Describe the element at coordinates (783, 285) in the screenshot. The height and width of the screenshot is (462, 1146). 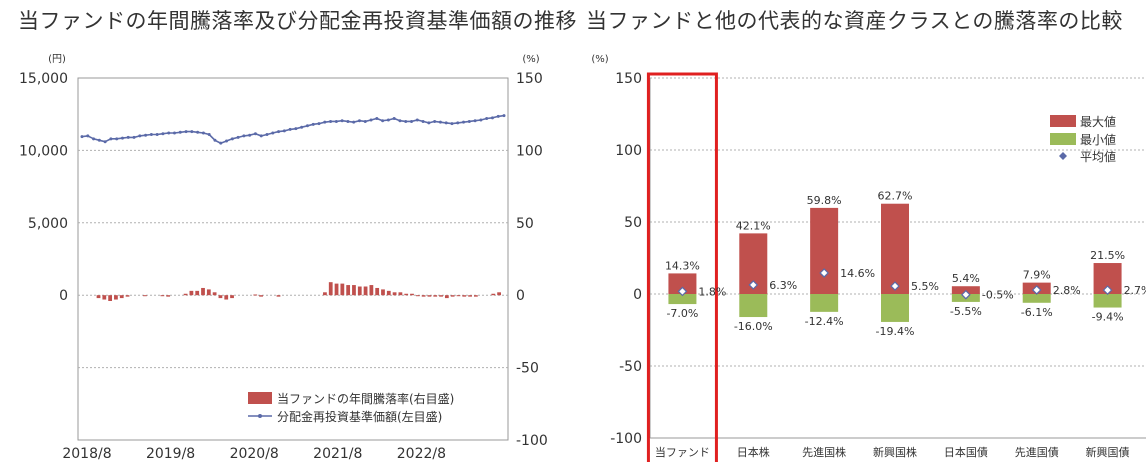
I see `avg-label: 6.3%` at that location.